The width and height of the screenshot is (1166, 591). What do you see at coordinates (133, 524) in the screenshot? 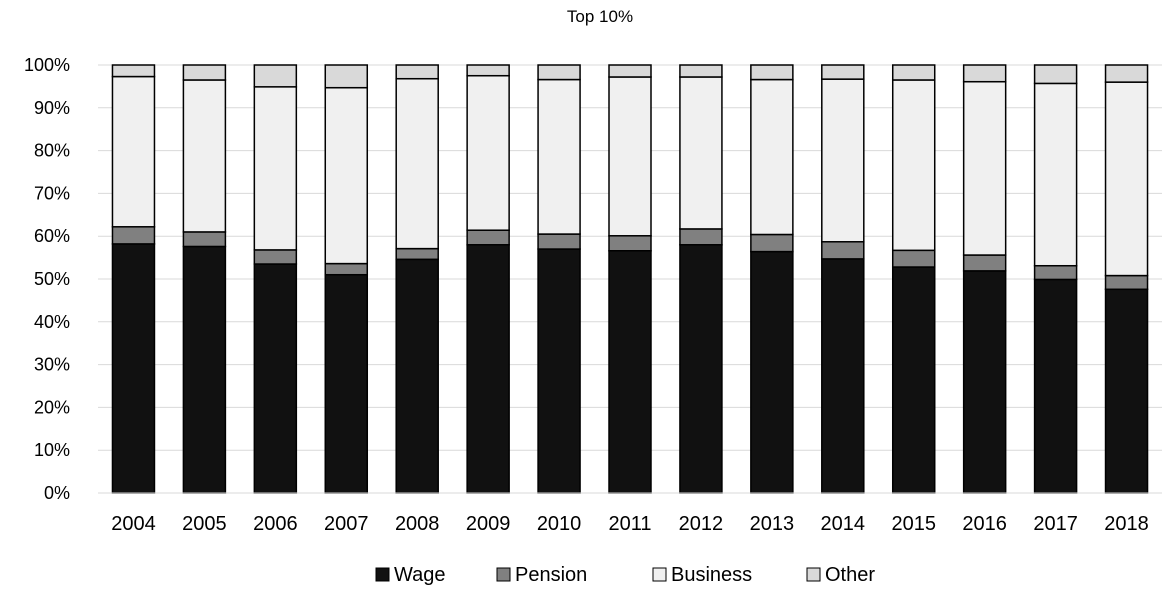
I see `x-tick-label: 2004` at bounding box center [133, 524].